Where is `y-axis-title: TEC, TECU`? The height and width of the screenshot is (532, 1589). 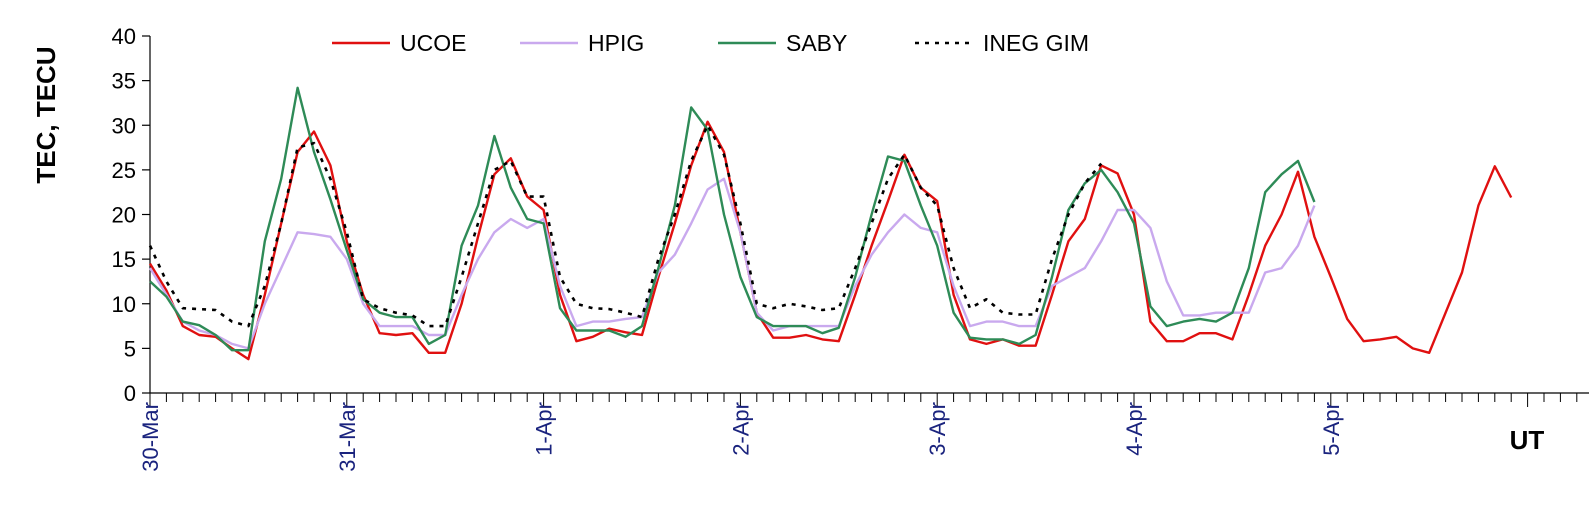
y-axis-title: TEC, TECU is located at coordinates (46, 114).